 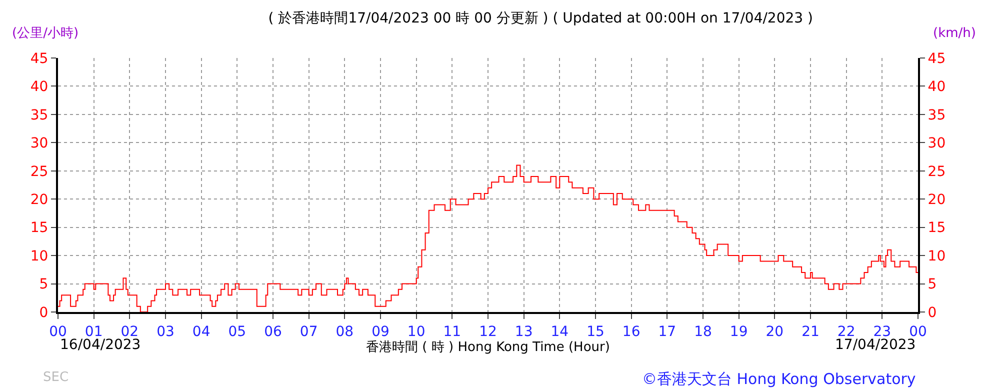 What do you see at coordinates (39, 115) in the screenshot?
I see `y-tick-label: 35` at bounding box center [39, 115].